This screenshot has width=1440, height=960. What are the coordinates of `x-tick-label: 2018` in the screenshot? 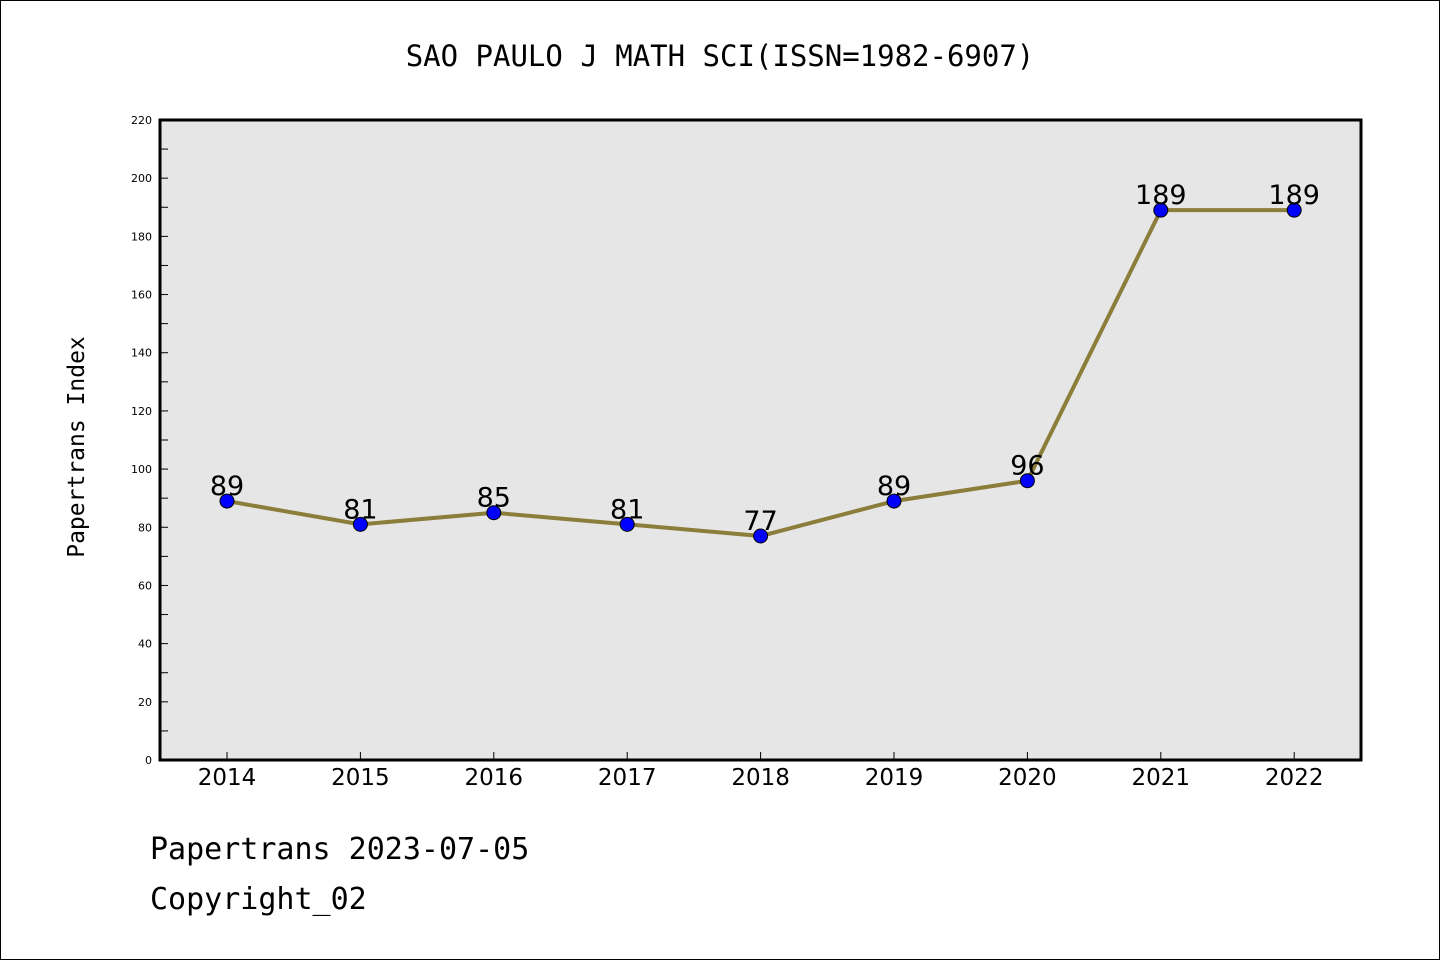 It's located at (760, 778).